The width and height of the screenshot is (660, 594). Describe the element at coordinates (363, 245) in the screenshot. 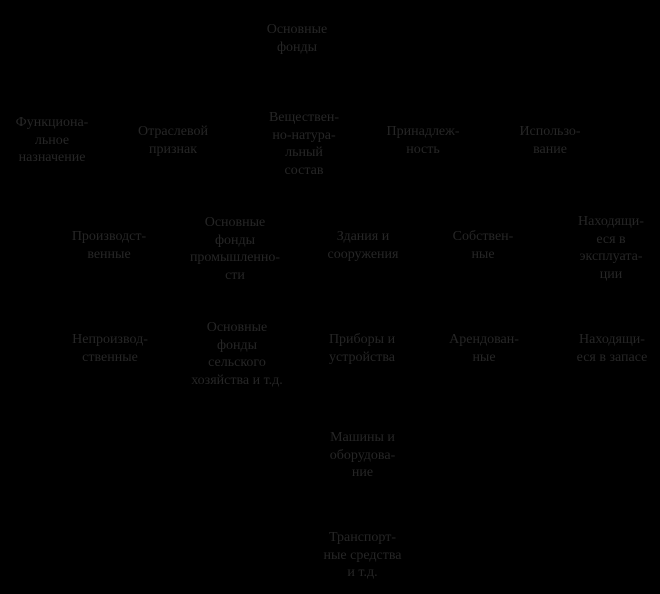

I see `category-buildings-and-structures: Здания и сооружения` at that location.